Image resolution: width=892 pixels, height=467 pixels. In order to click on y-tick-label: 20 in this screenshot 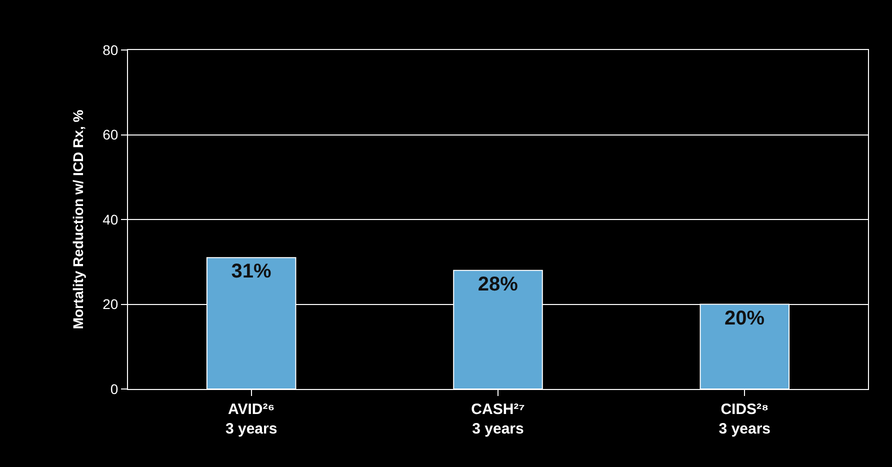, I will do `click(110, 304)`.